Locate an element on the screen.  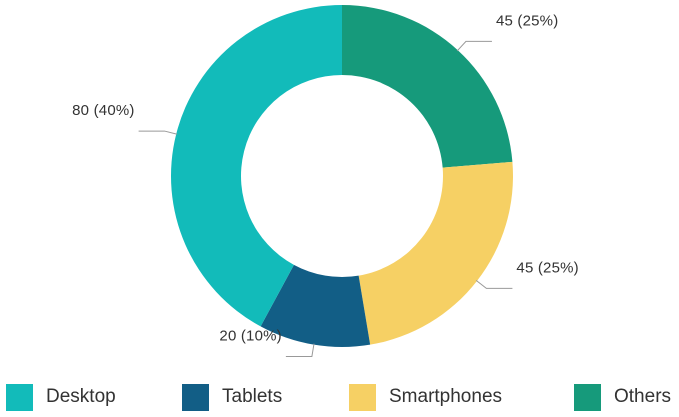
leader-line-desktop is located at coordinates (158, 132).